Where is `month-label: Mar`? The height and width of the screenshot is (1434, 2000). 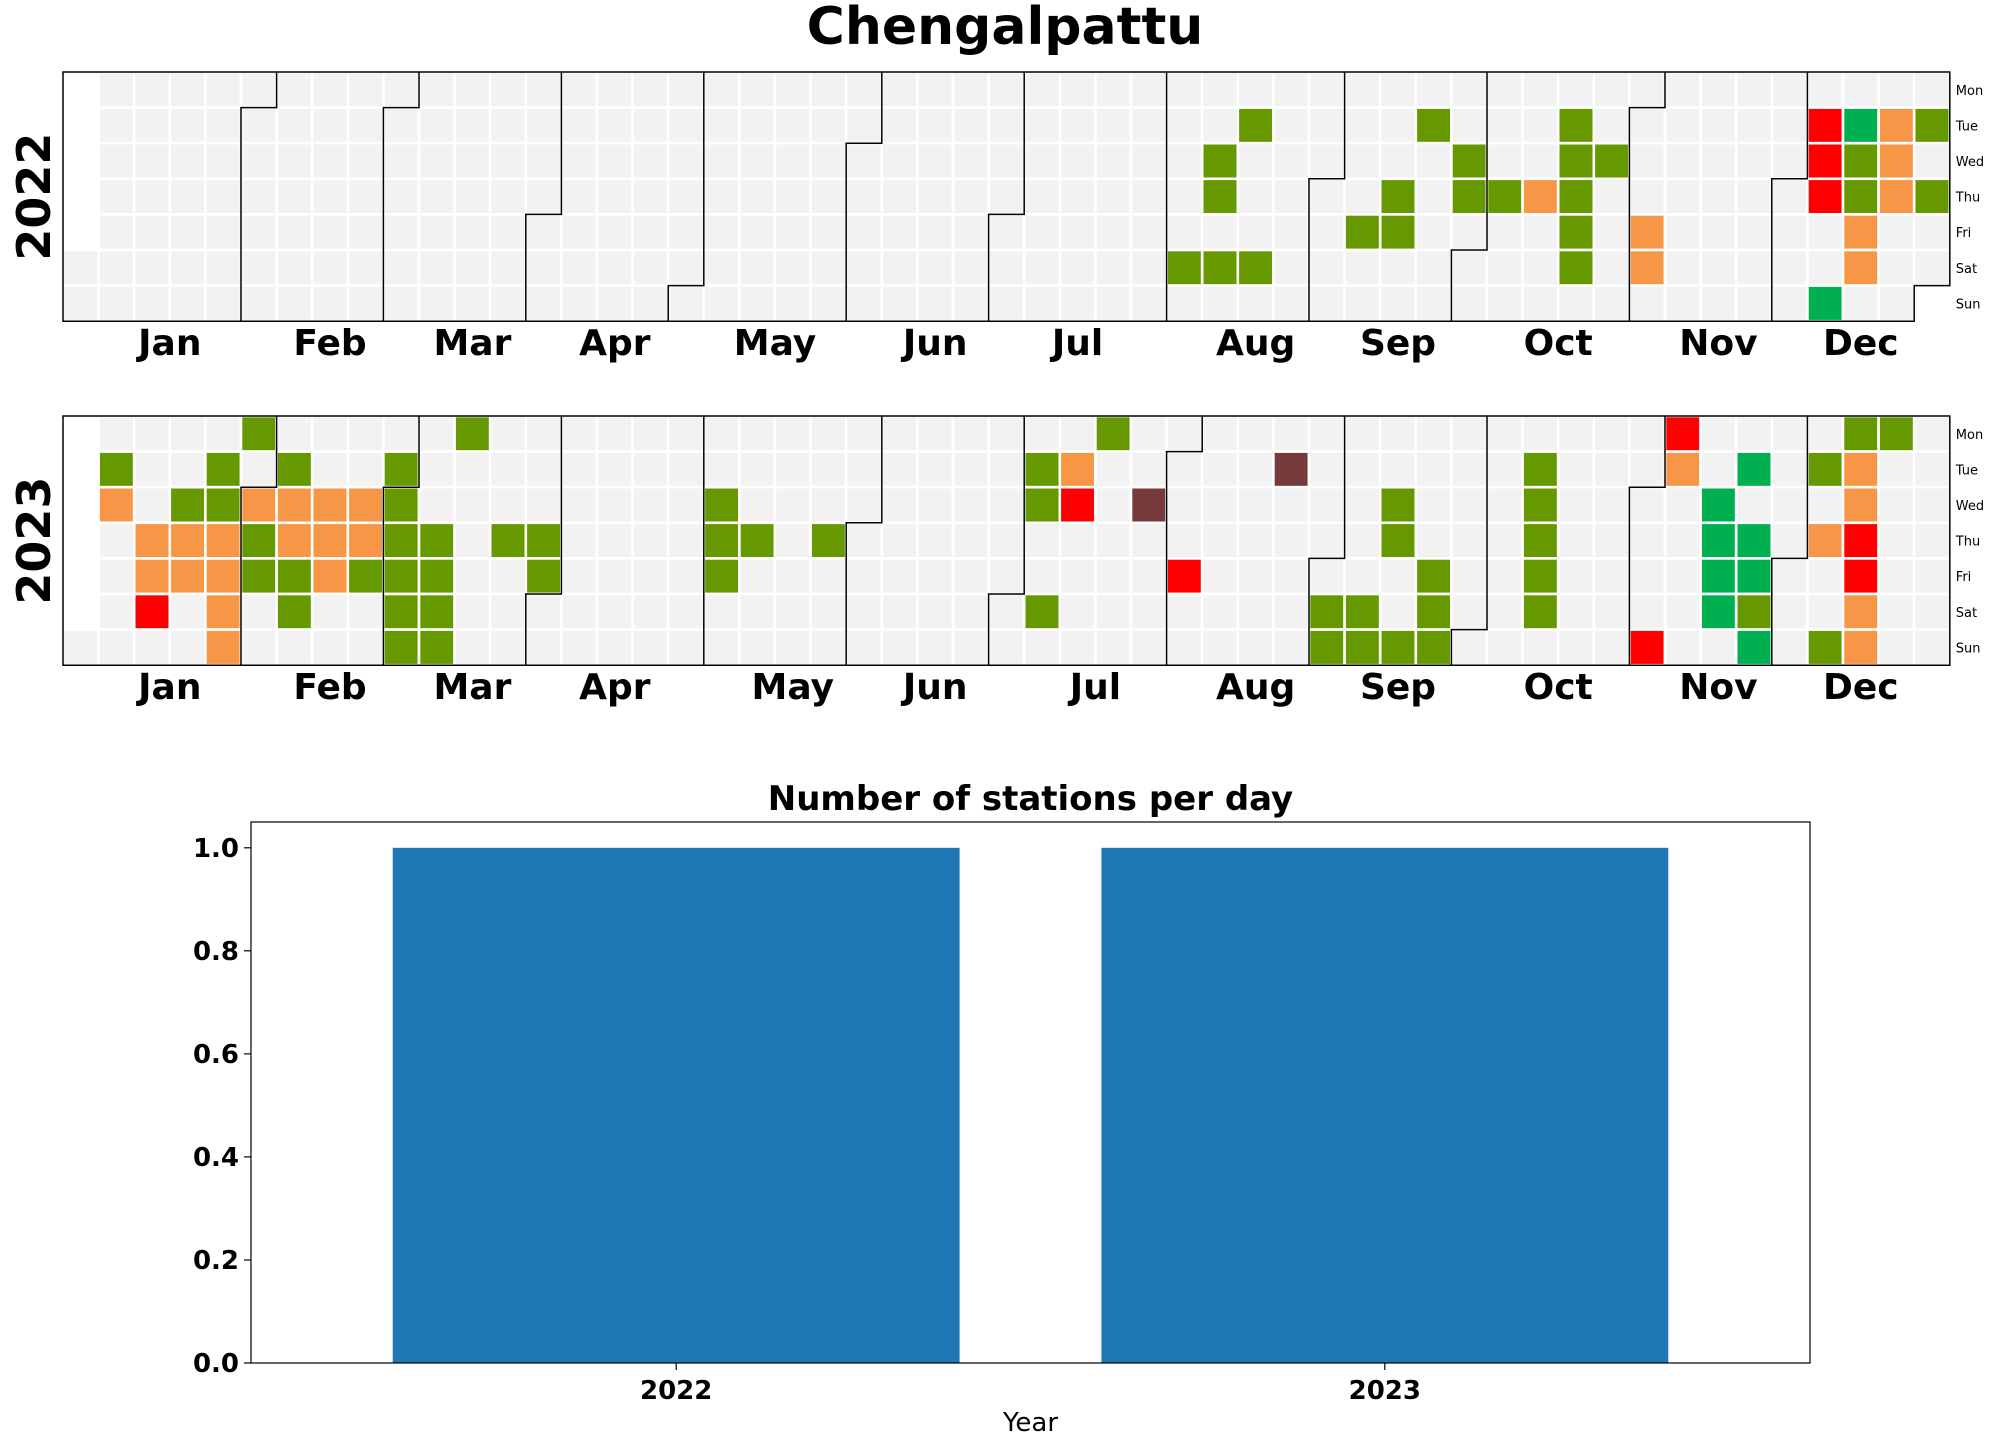
month-label: Mar is located at coordinates (472, 343).